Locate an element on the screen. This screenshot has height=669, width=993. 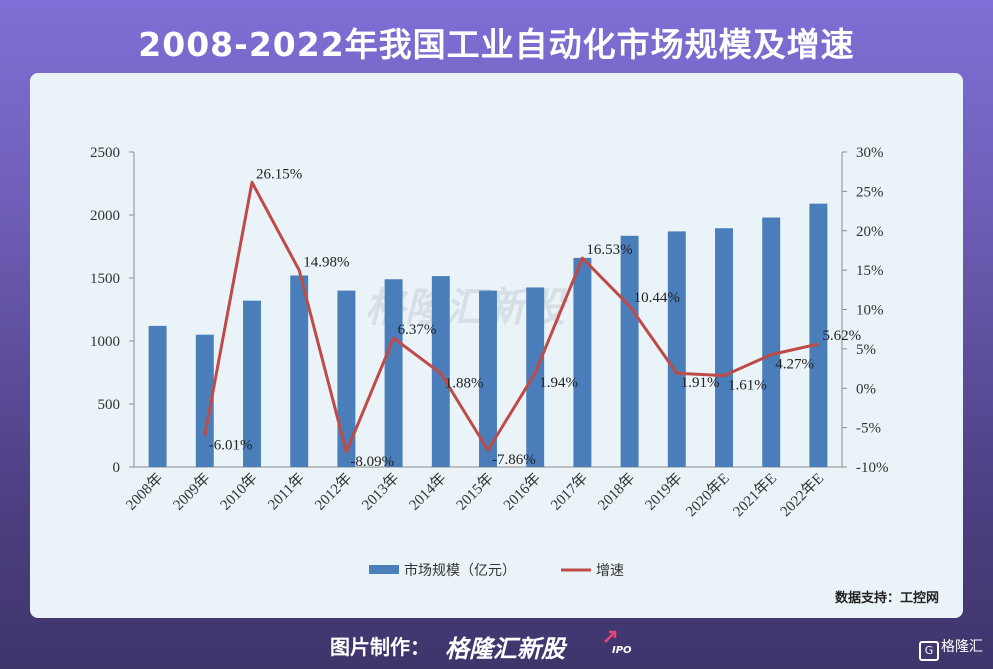
x-tick-label: 2015年 is located at coordinates (475, 492).